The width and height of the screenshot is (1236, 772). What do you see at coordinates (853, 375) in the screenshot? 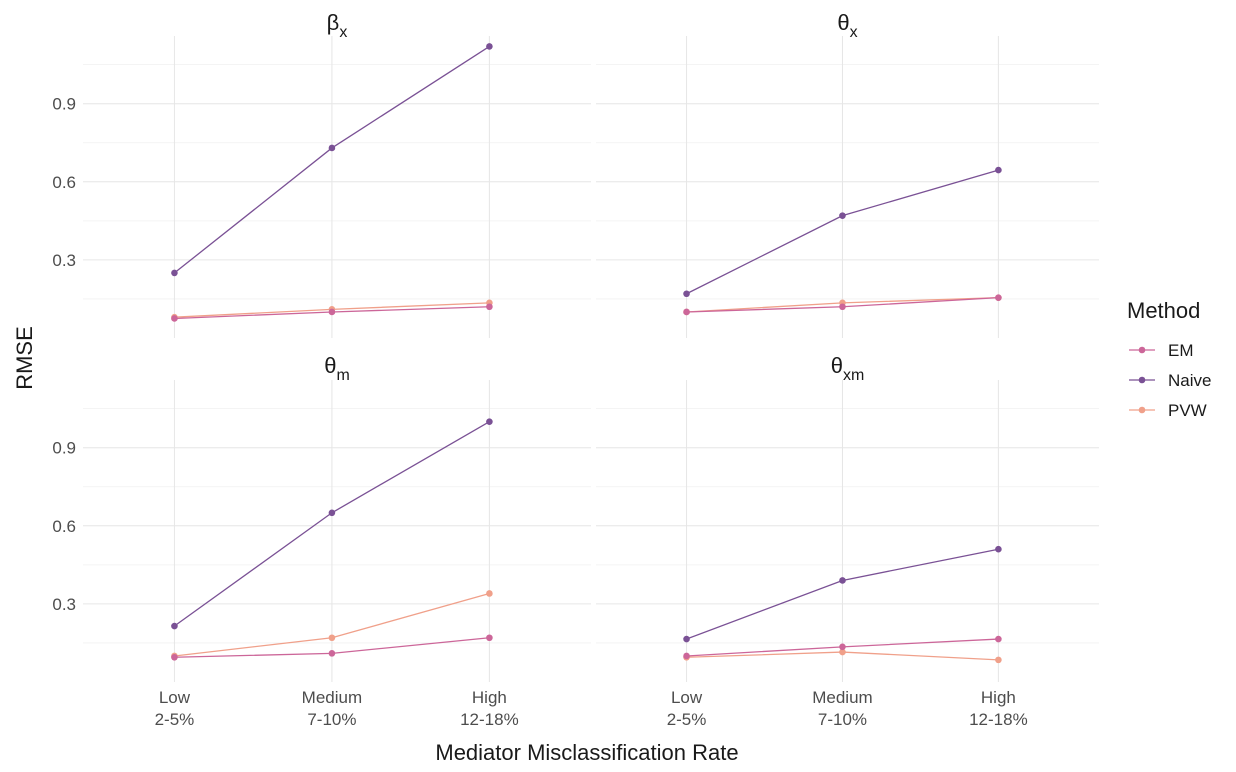
I see `panel-title-subscript: xm` at bounding box center [853, 375].